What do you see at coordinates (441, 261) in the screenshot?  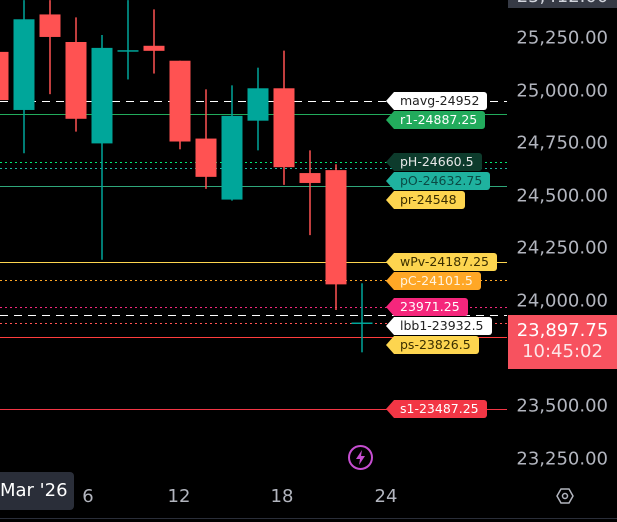 I see `level-label: wPv-24187.25` at bounding box center [441, 261].